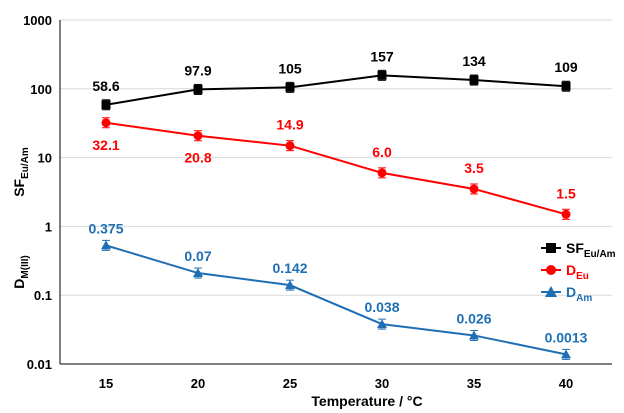 The image size is (624, 413). I want to click on legend-marker-dam, so click(551, 291).